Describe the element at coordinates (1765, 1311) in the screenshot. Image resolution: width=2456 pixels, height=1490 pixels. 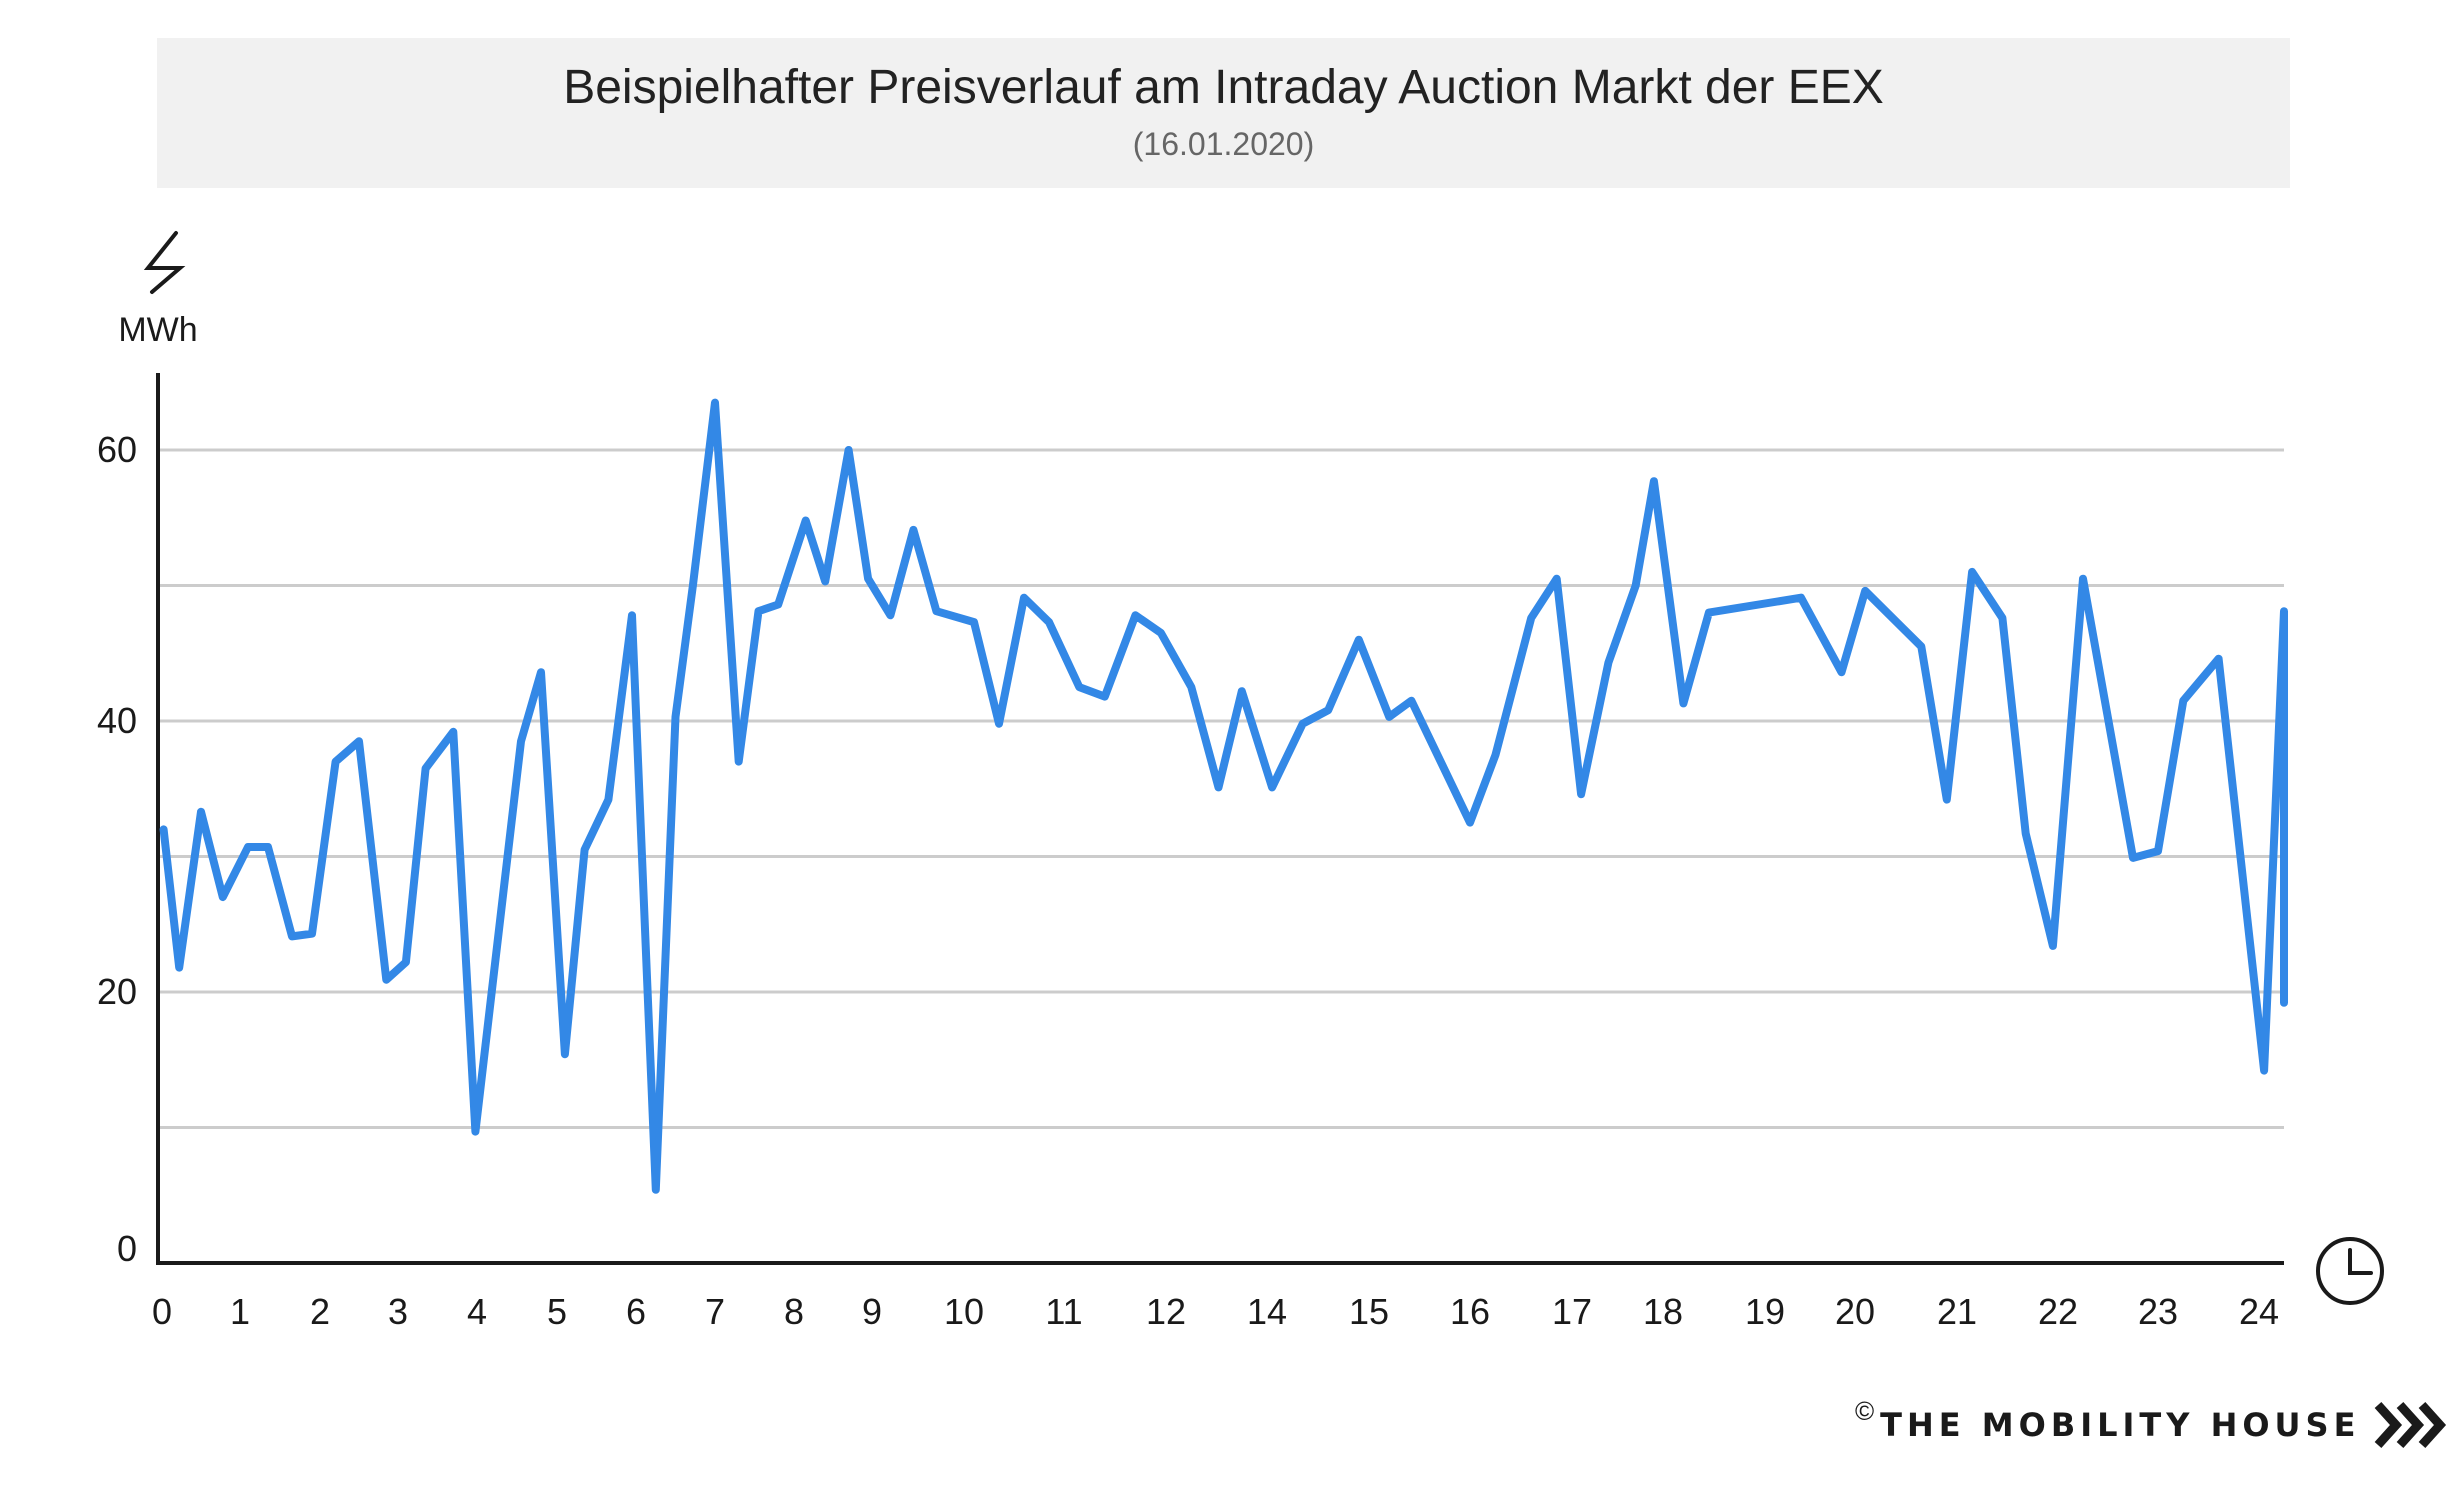
I see `x-tick-label: 19` at that location.